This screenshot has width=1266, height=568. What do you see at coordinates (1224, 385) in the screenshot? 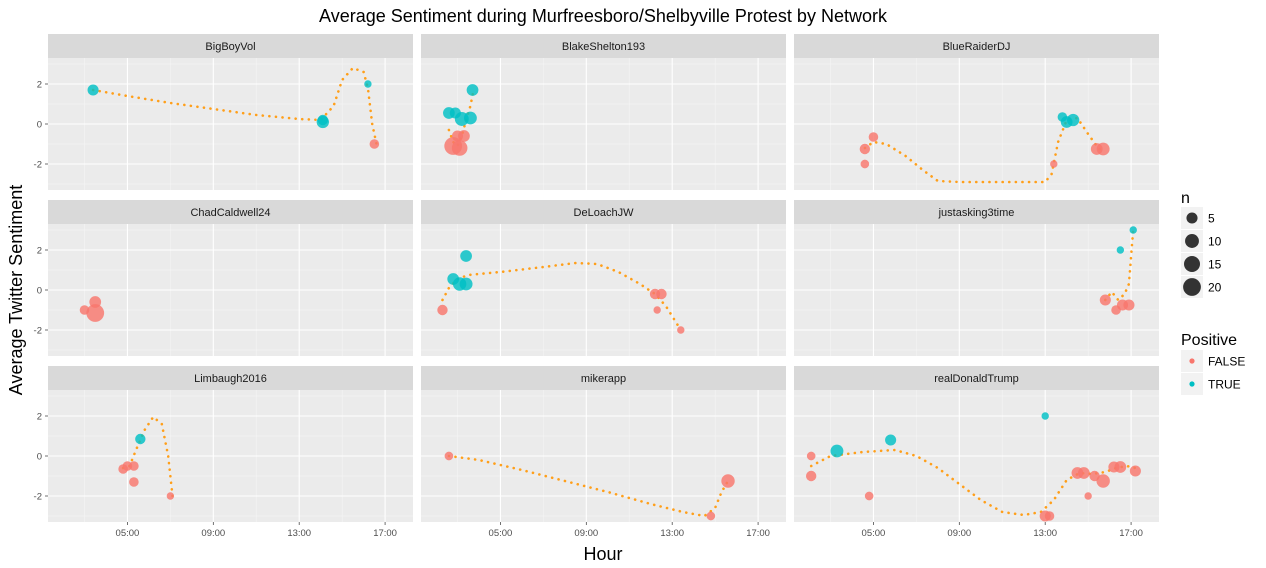
I see `legend-color-label: TRUE` at bounding box center [1224, 385].